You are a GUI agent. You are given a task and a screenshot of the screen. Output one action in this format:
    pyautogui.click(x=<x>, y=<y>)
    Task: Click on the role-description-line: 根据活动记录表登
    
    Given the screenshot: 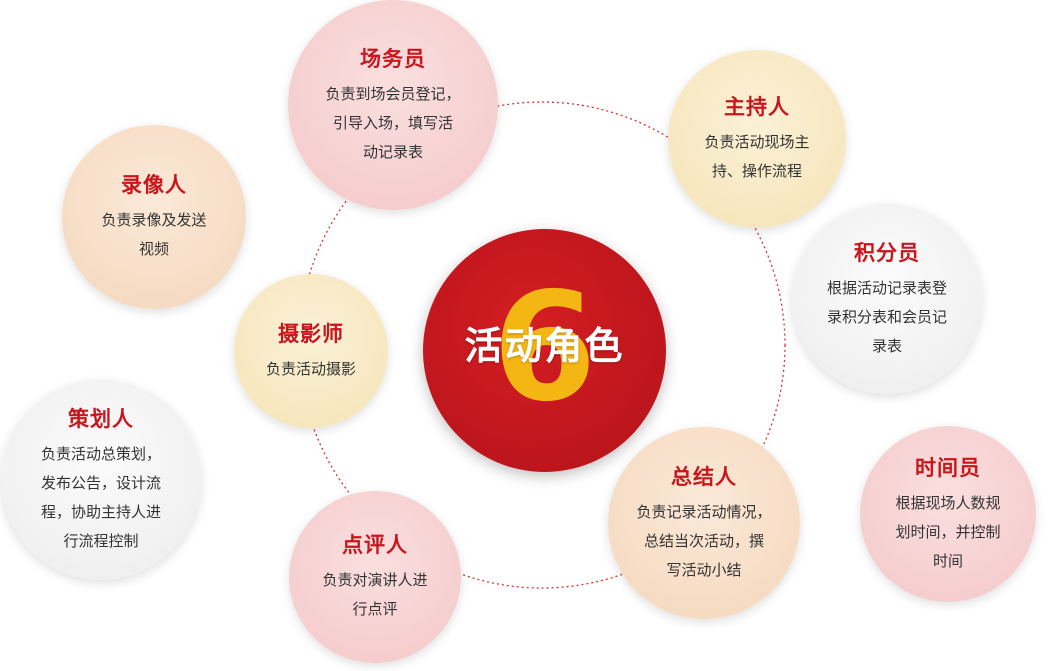 What is the action you would take?
    pyautogui.click(x=886, y=287)
    